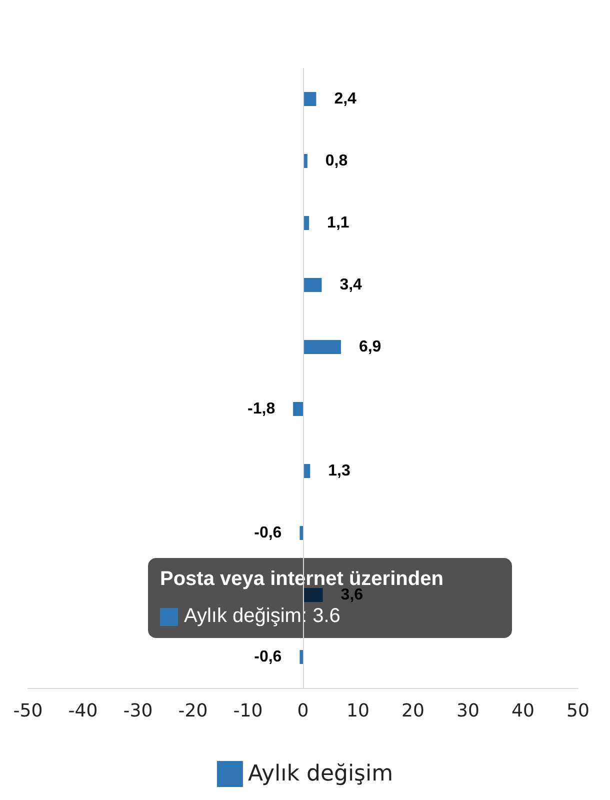 Image resolution: width=610 pixels, height=800 pixels. Describe the element at coordinates (352, 595) in the screenshot. I see `data-label: 3,6` at that location.